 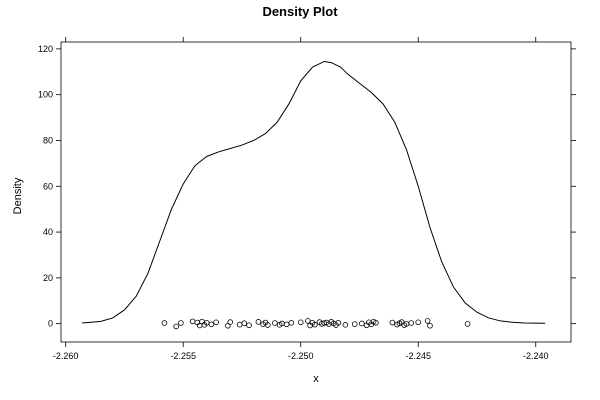 I want to click on y-tick-label: 20, so click(x=48, y=278).